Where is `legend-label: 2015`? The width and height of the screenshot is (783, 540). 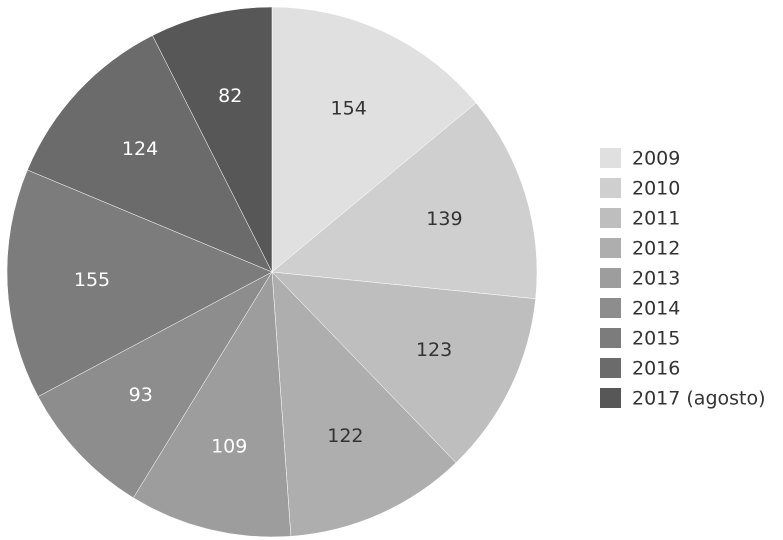
legend-label: 2015 is located at coordinates (656, 339).